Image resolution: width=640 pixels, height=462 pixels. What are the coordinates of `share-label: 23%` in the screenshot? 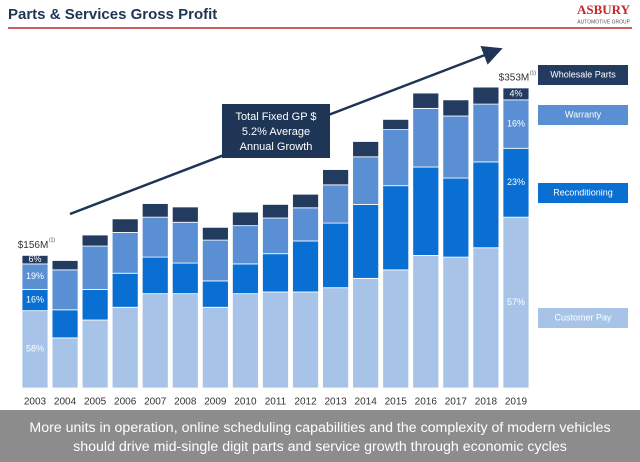 It's located at (516, 182).